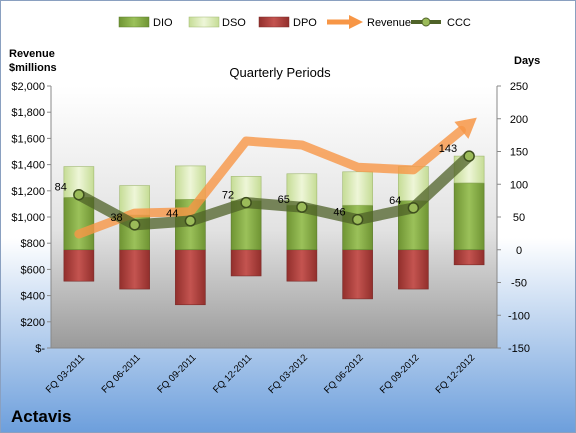 This screenshot has width=576, height=433. I want to click on legend-dso-swatch, so click(204, 22).